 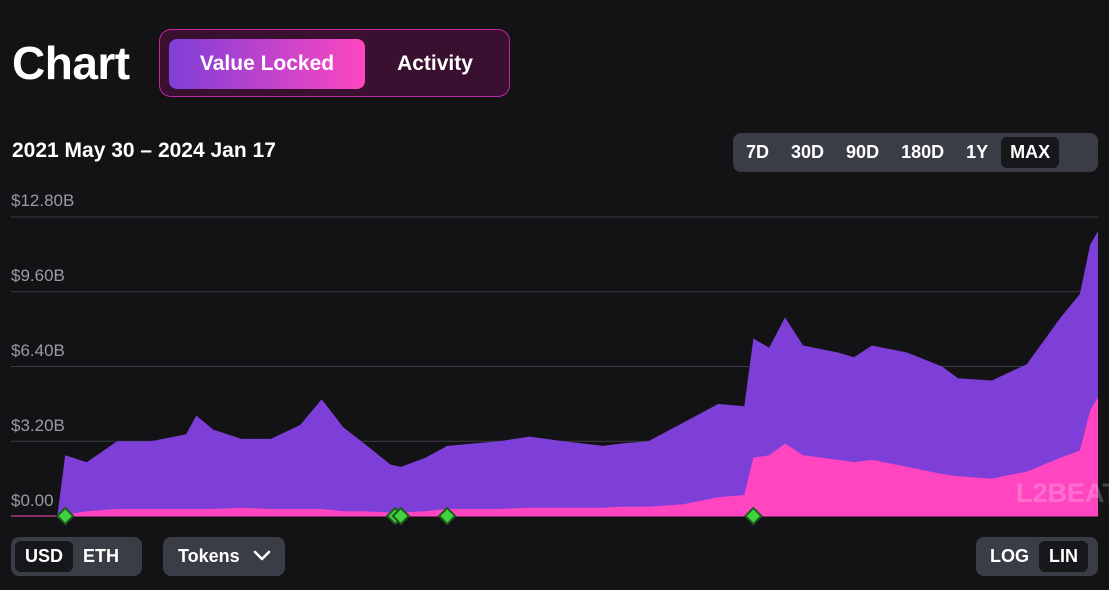 I want to click on scale-log-button: LOG, so click(x=1009, y=556).